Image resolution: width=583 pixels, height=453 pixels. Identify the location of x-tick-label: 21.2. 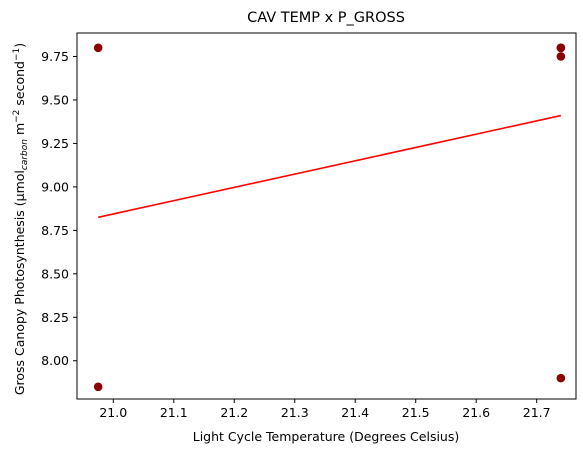
(234, 412).